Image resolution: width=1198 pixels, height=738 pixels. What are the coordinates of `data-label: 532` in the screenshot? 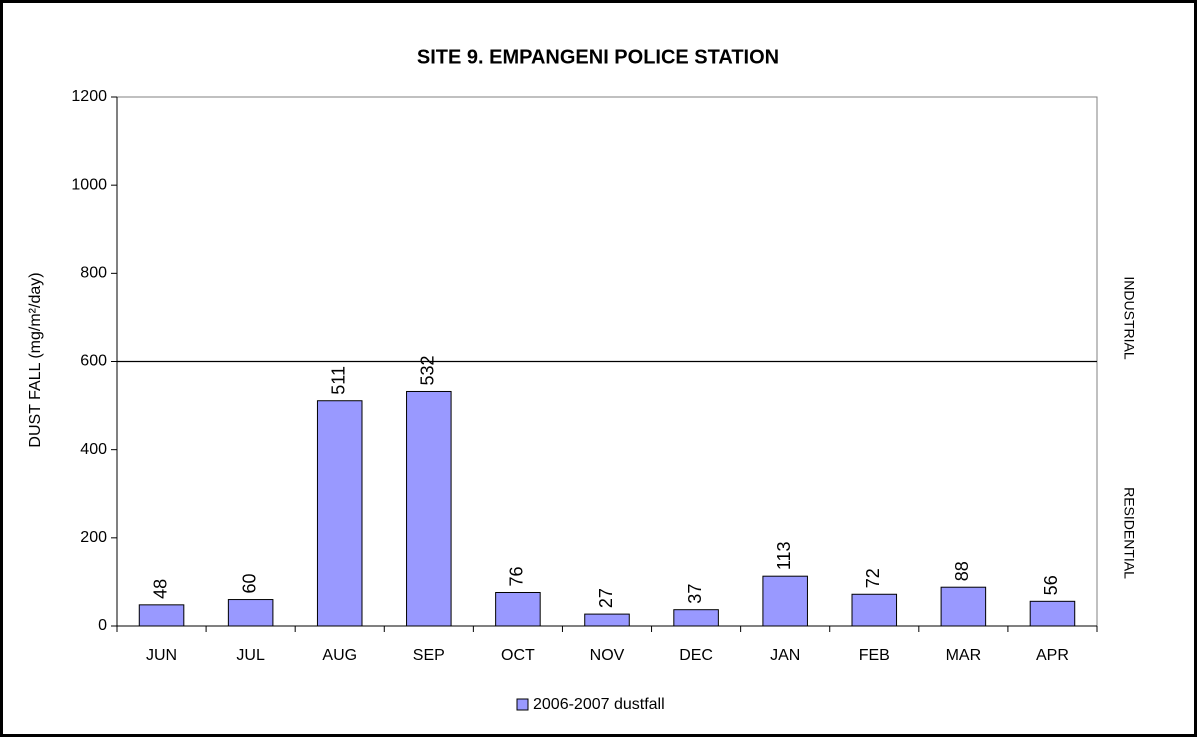 It's located at (428, 370).